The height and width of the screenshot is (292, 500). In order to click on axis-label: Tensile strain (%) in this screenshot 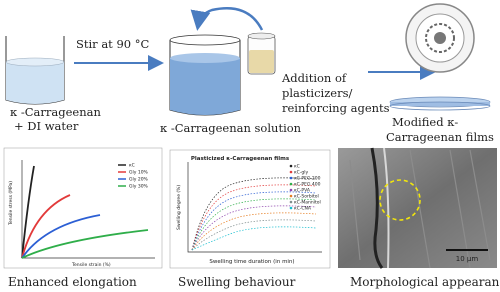, I will do `click(91, 265)`.